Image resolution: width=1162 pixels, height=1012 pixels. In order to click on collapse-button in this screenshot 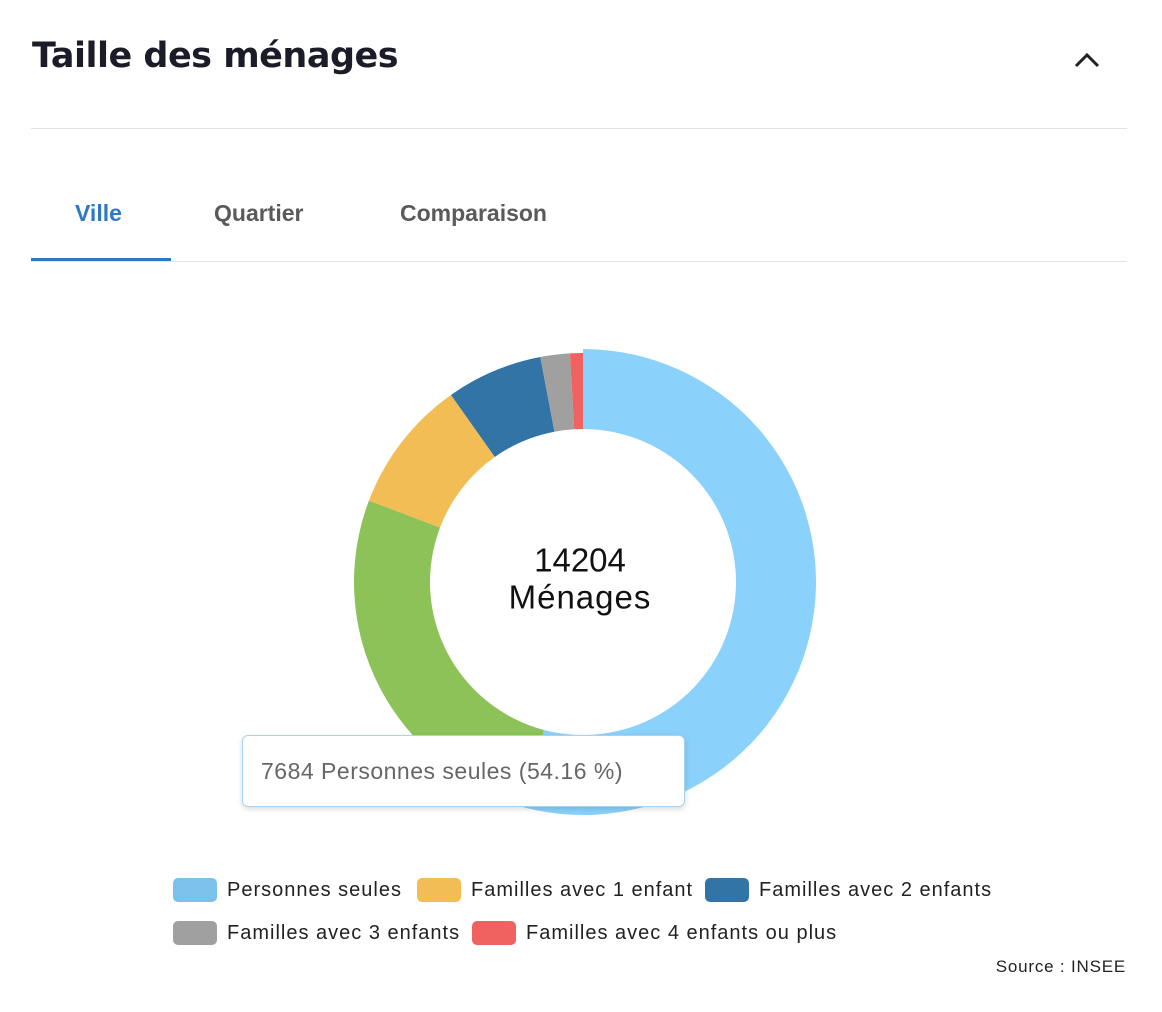, I will do `click(1087, 60)`.